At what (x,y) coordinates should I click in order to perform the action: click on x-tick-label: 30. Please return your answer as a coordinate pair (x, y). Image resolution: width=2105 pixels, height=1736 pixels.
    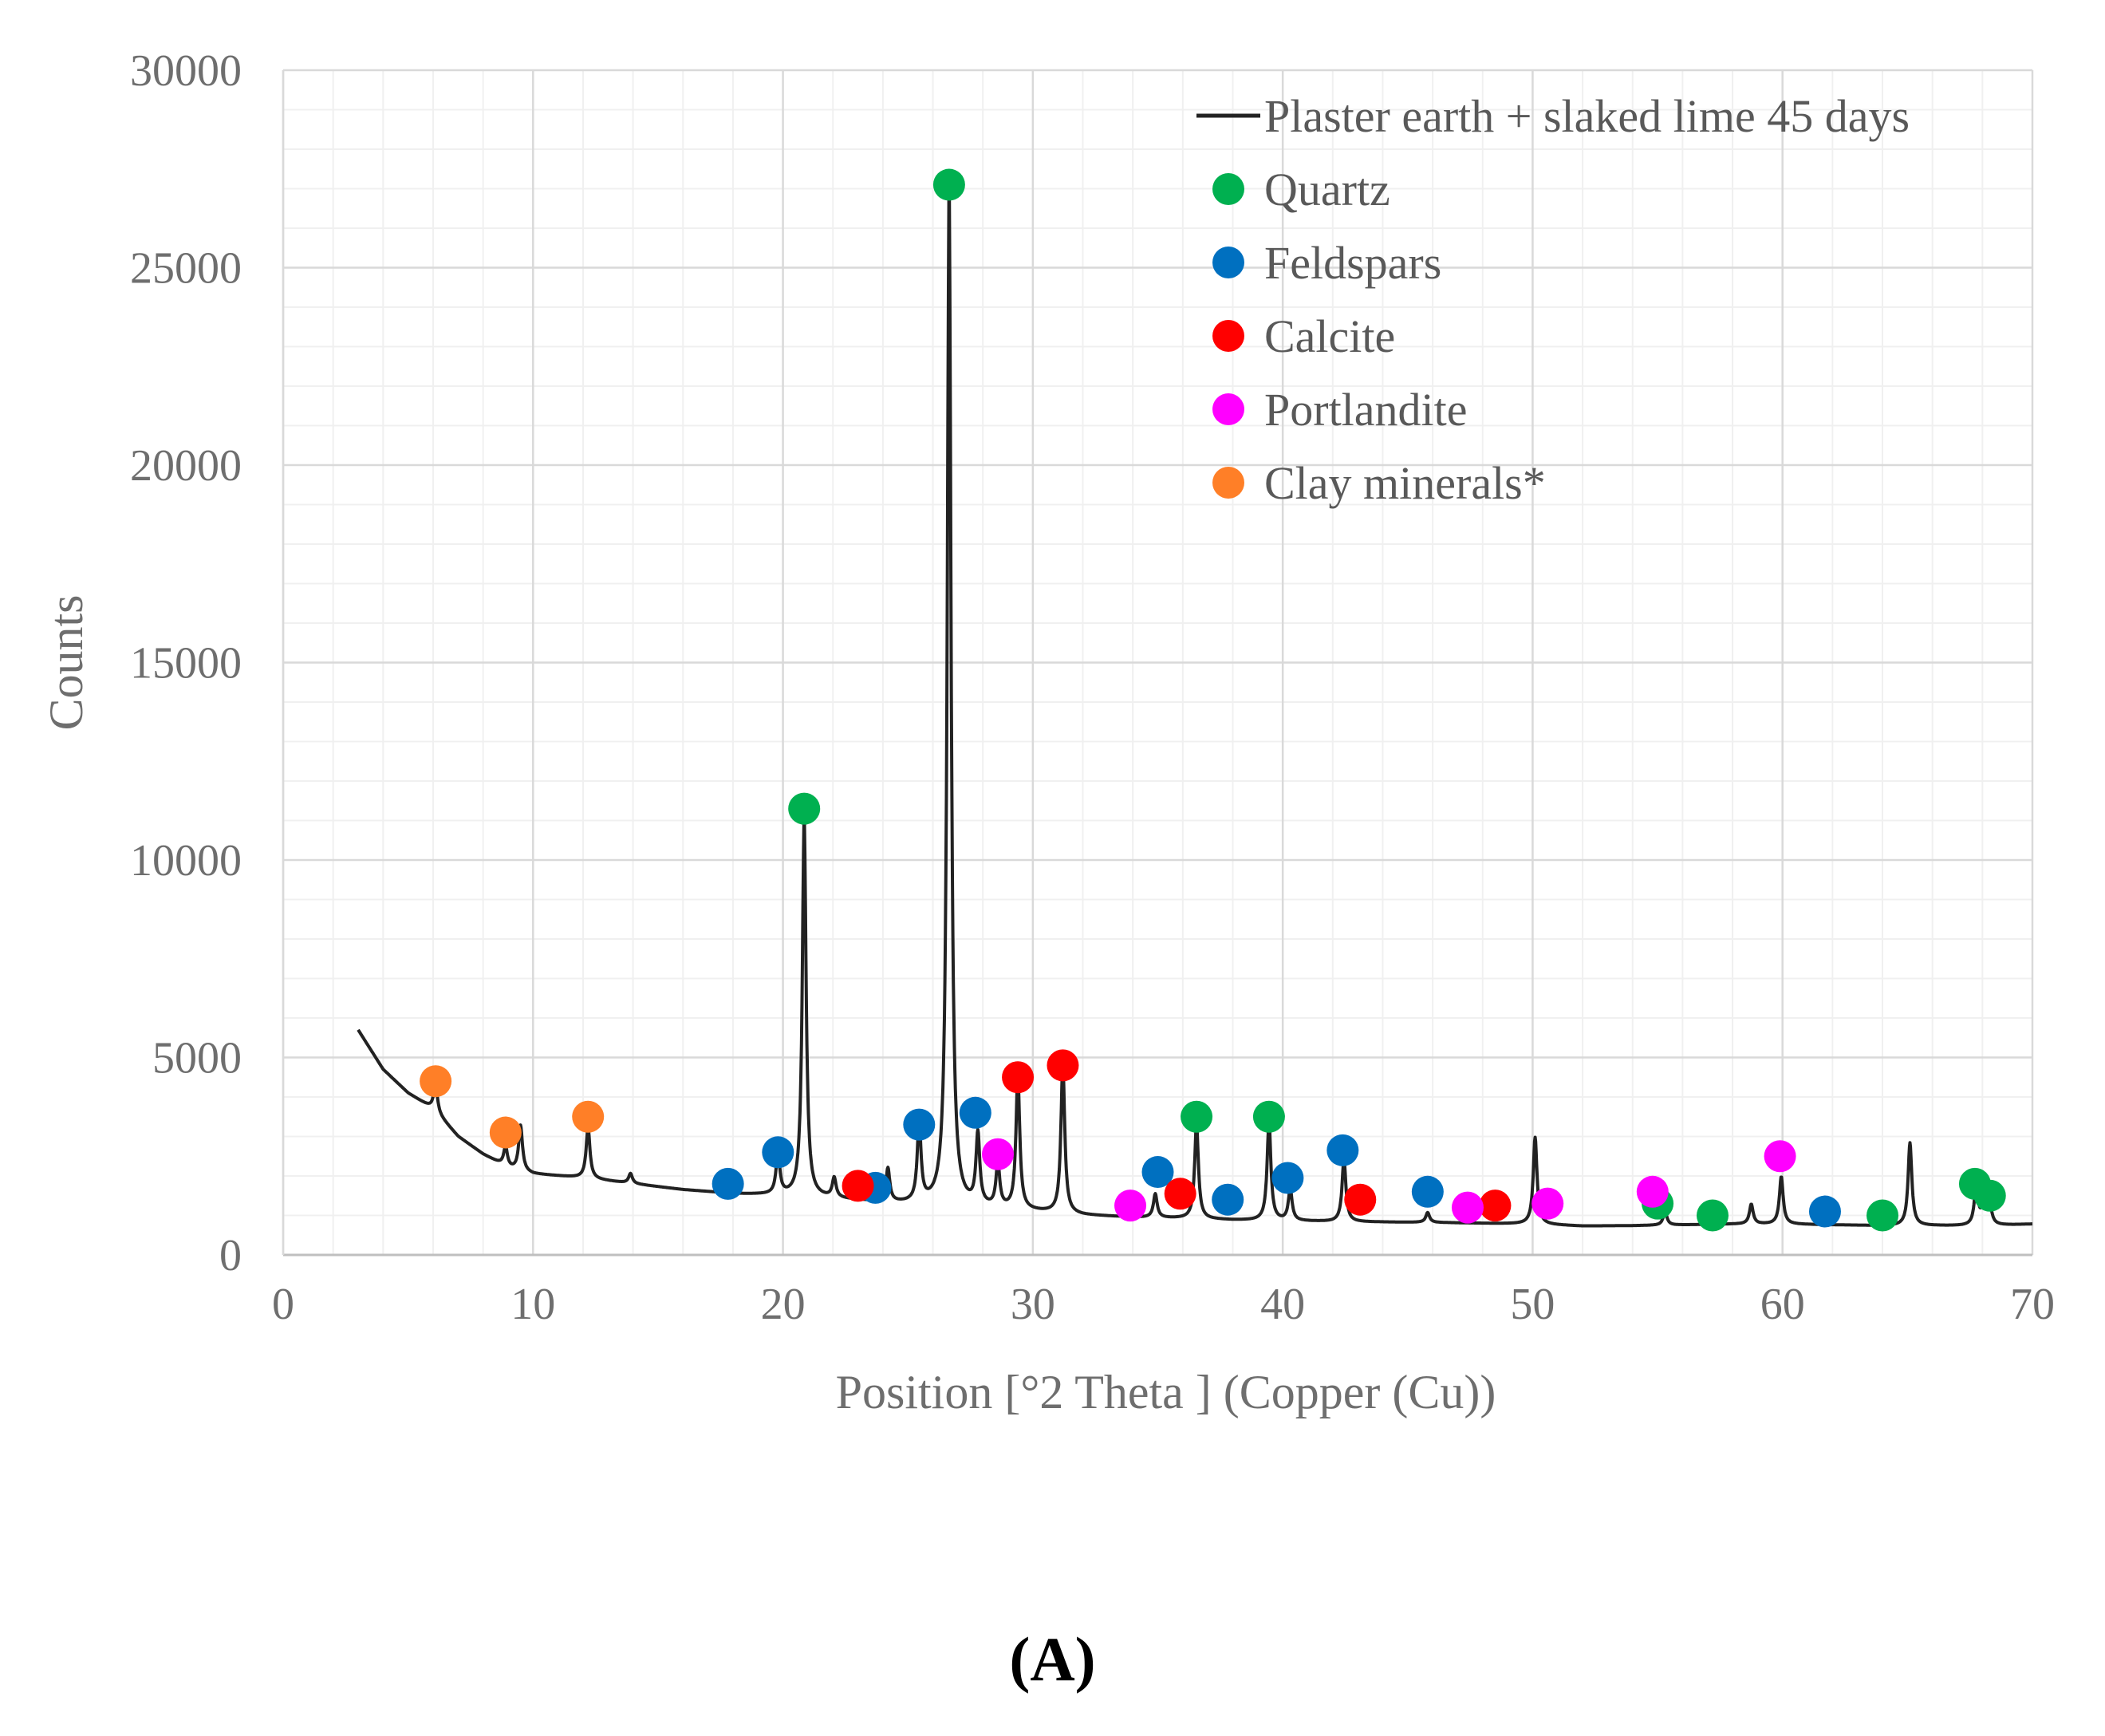
    Looking at the image, I should click on (1033, 1304).